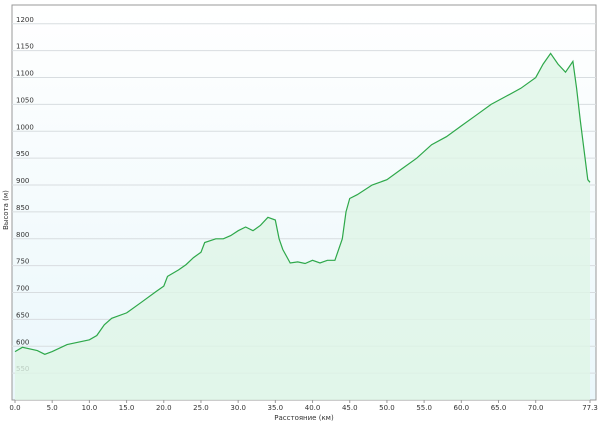 This screenshot has height=428, width=600. I want to click on y-tick-label: 1100, so click(25, 74).